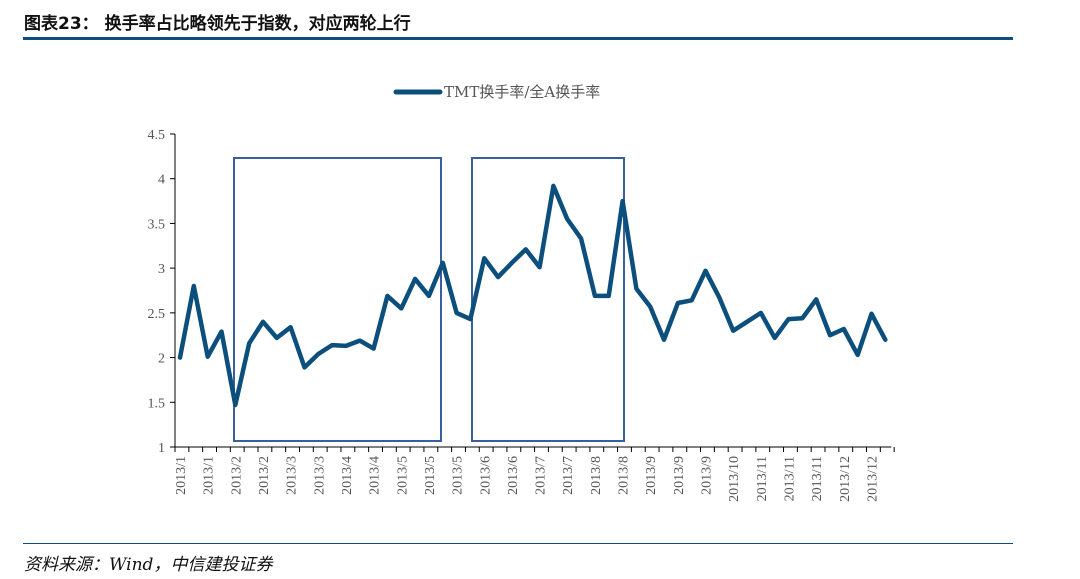 This screenshot has height=579, width=1080. Describe the element at coordinates (157, 403) in the screenshot. I see `y-tick-label: 1.5` at that location.